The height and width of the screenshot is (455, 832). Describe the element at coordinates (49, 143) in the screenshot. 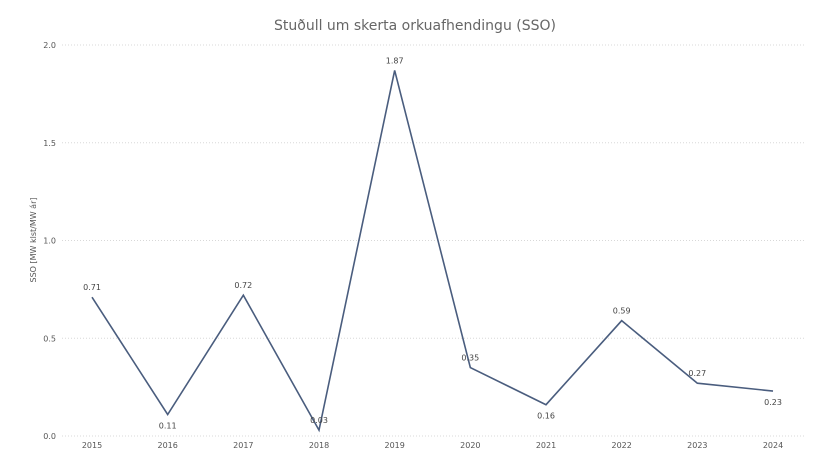

I see `y-tick-label: 1.5` at that location.